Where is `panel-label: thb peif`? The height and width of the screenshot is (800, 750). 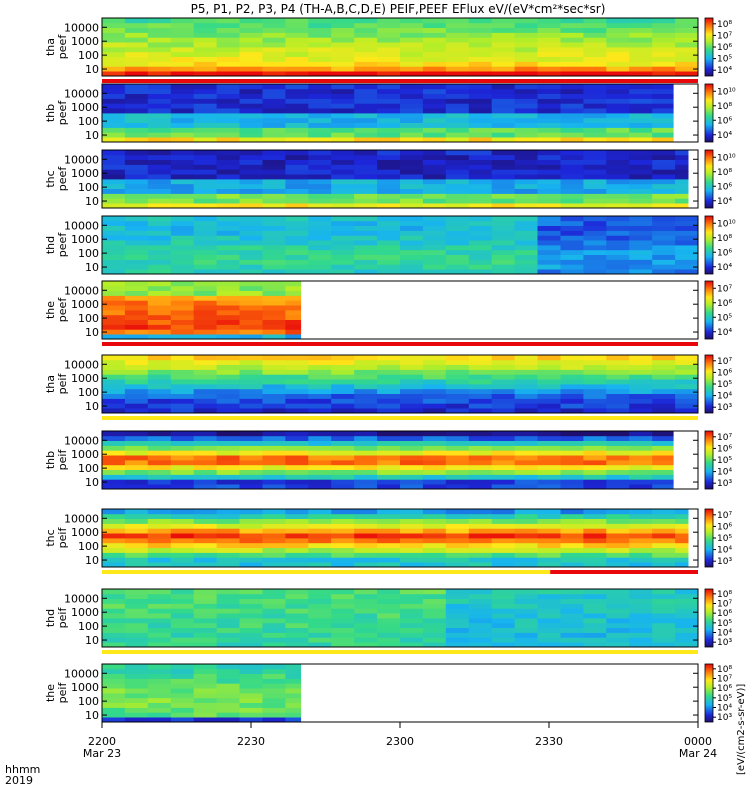 panel-label: thb peif is located at coordinates (56, 460).